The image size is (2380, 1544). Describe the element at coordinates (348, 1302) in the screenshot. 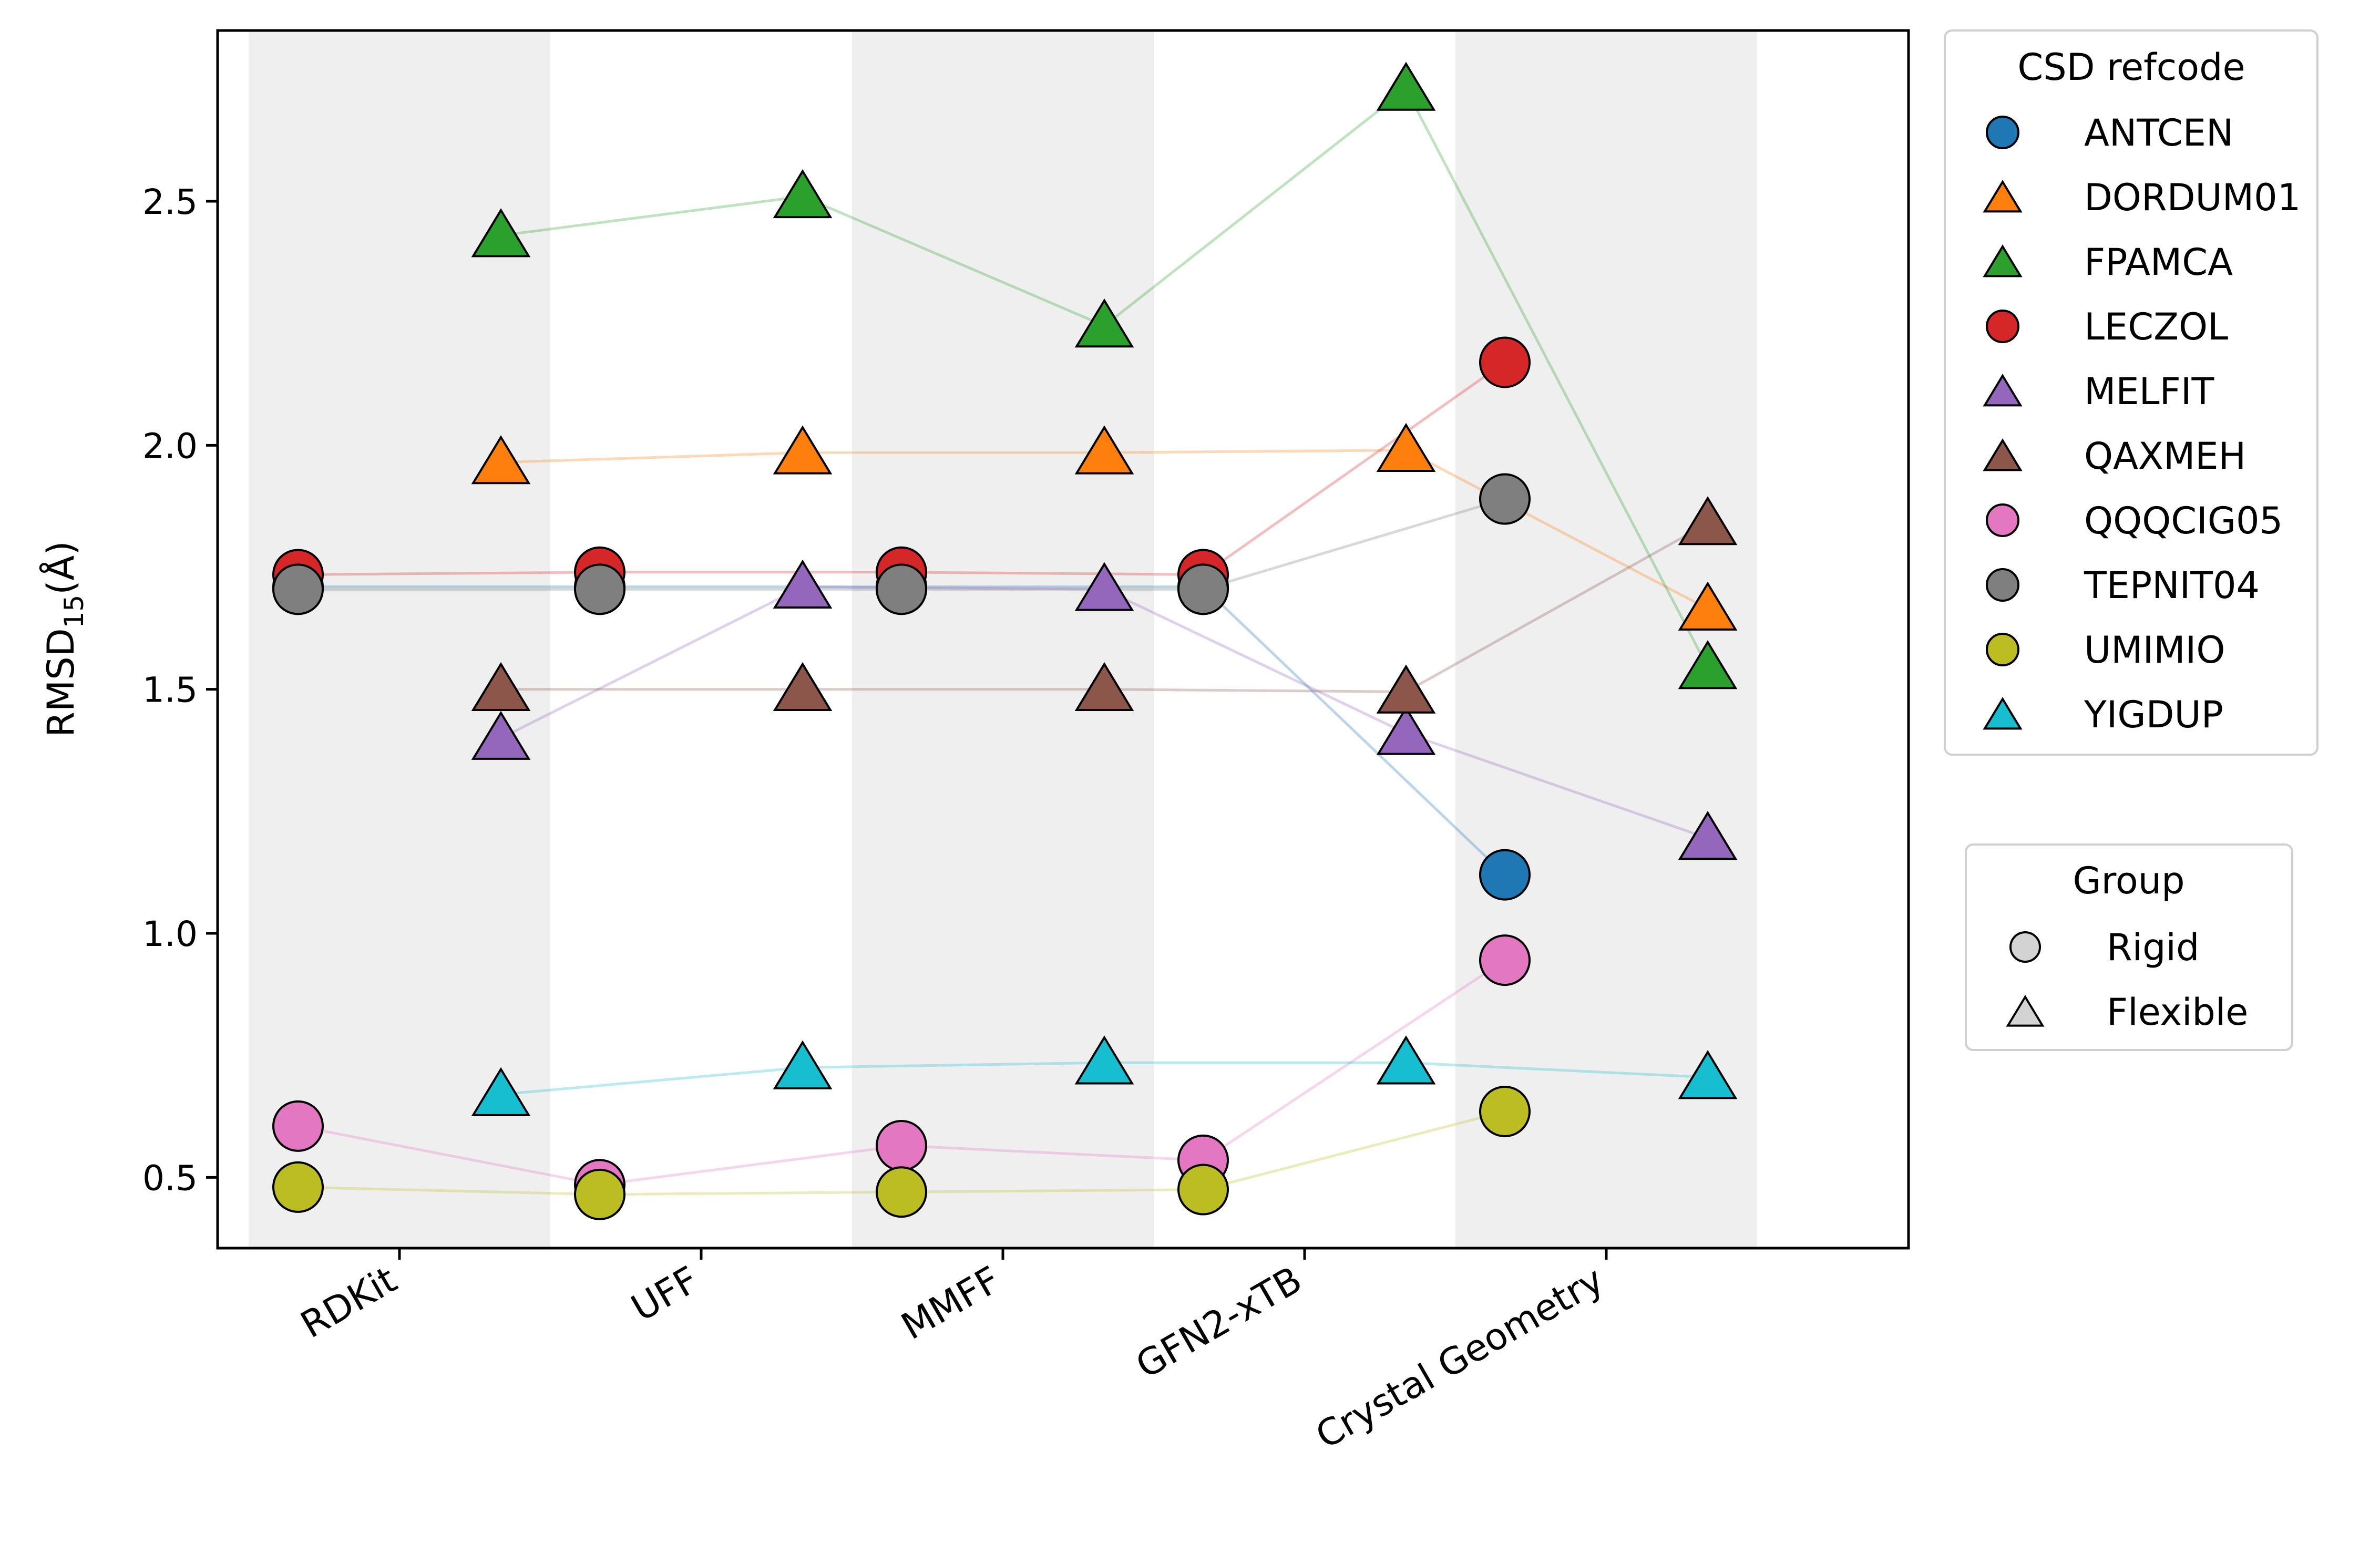

I see `x-tick-label-rdkit: RDKit` at that location.